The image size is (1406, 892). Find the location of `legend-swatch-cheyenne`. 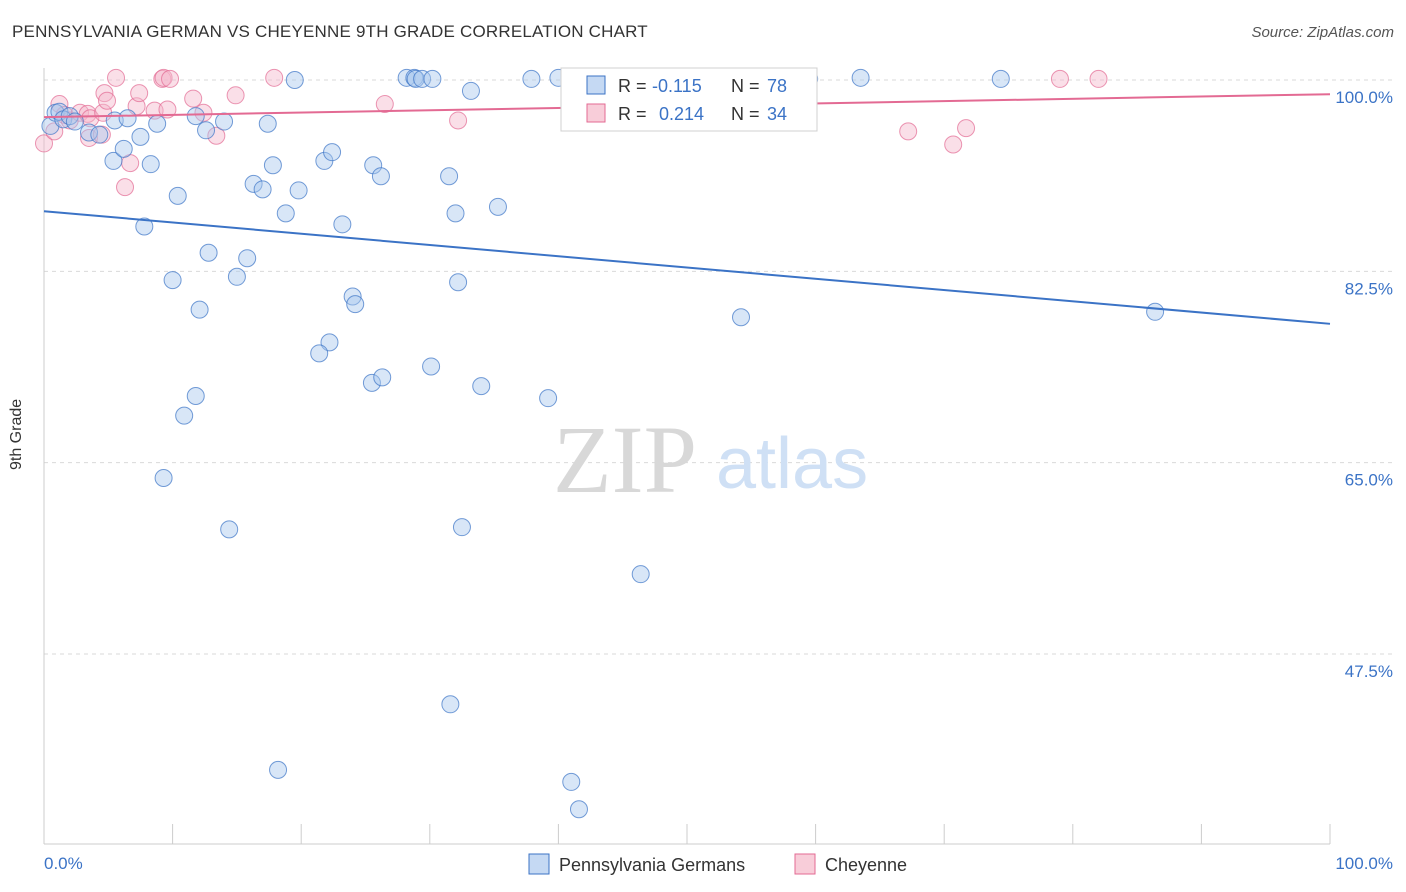

legend-swatch-cheyenne is located at coordinates (805, 864).